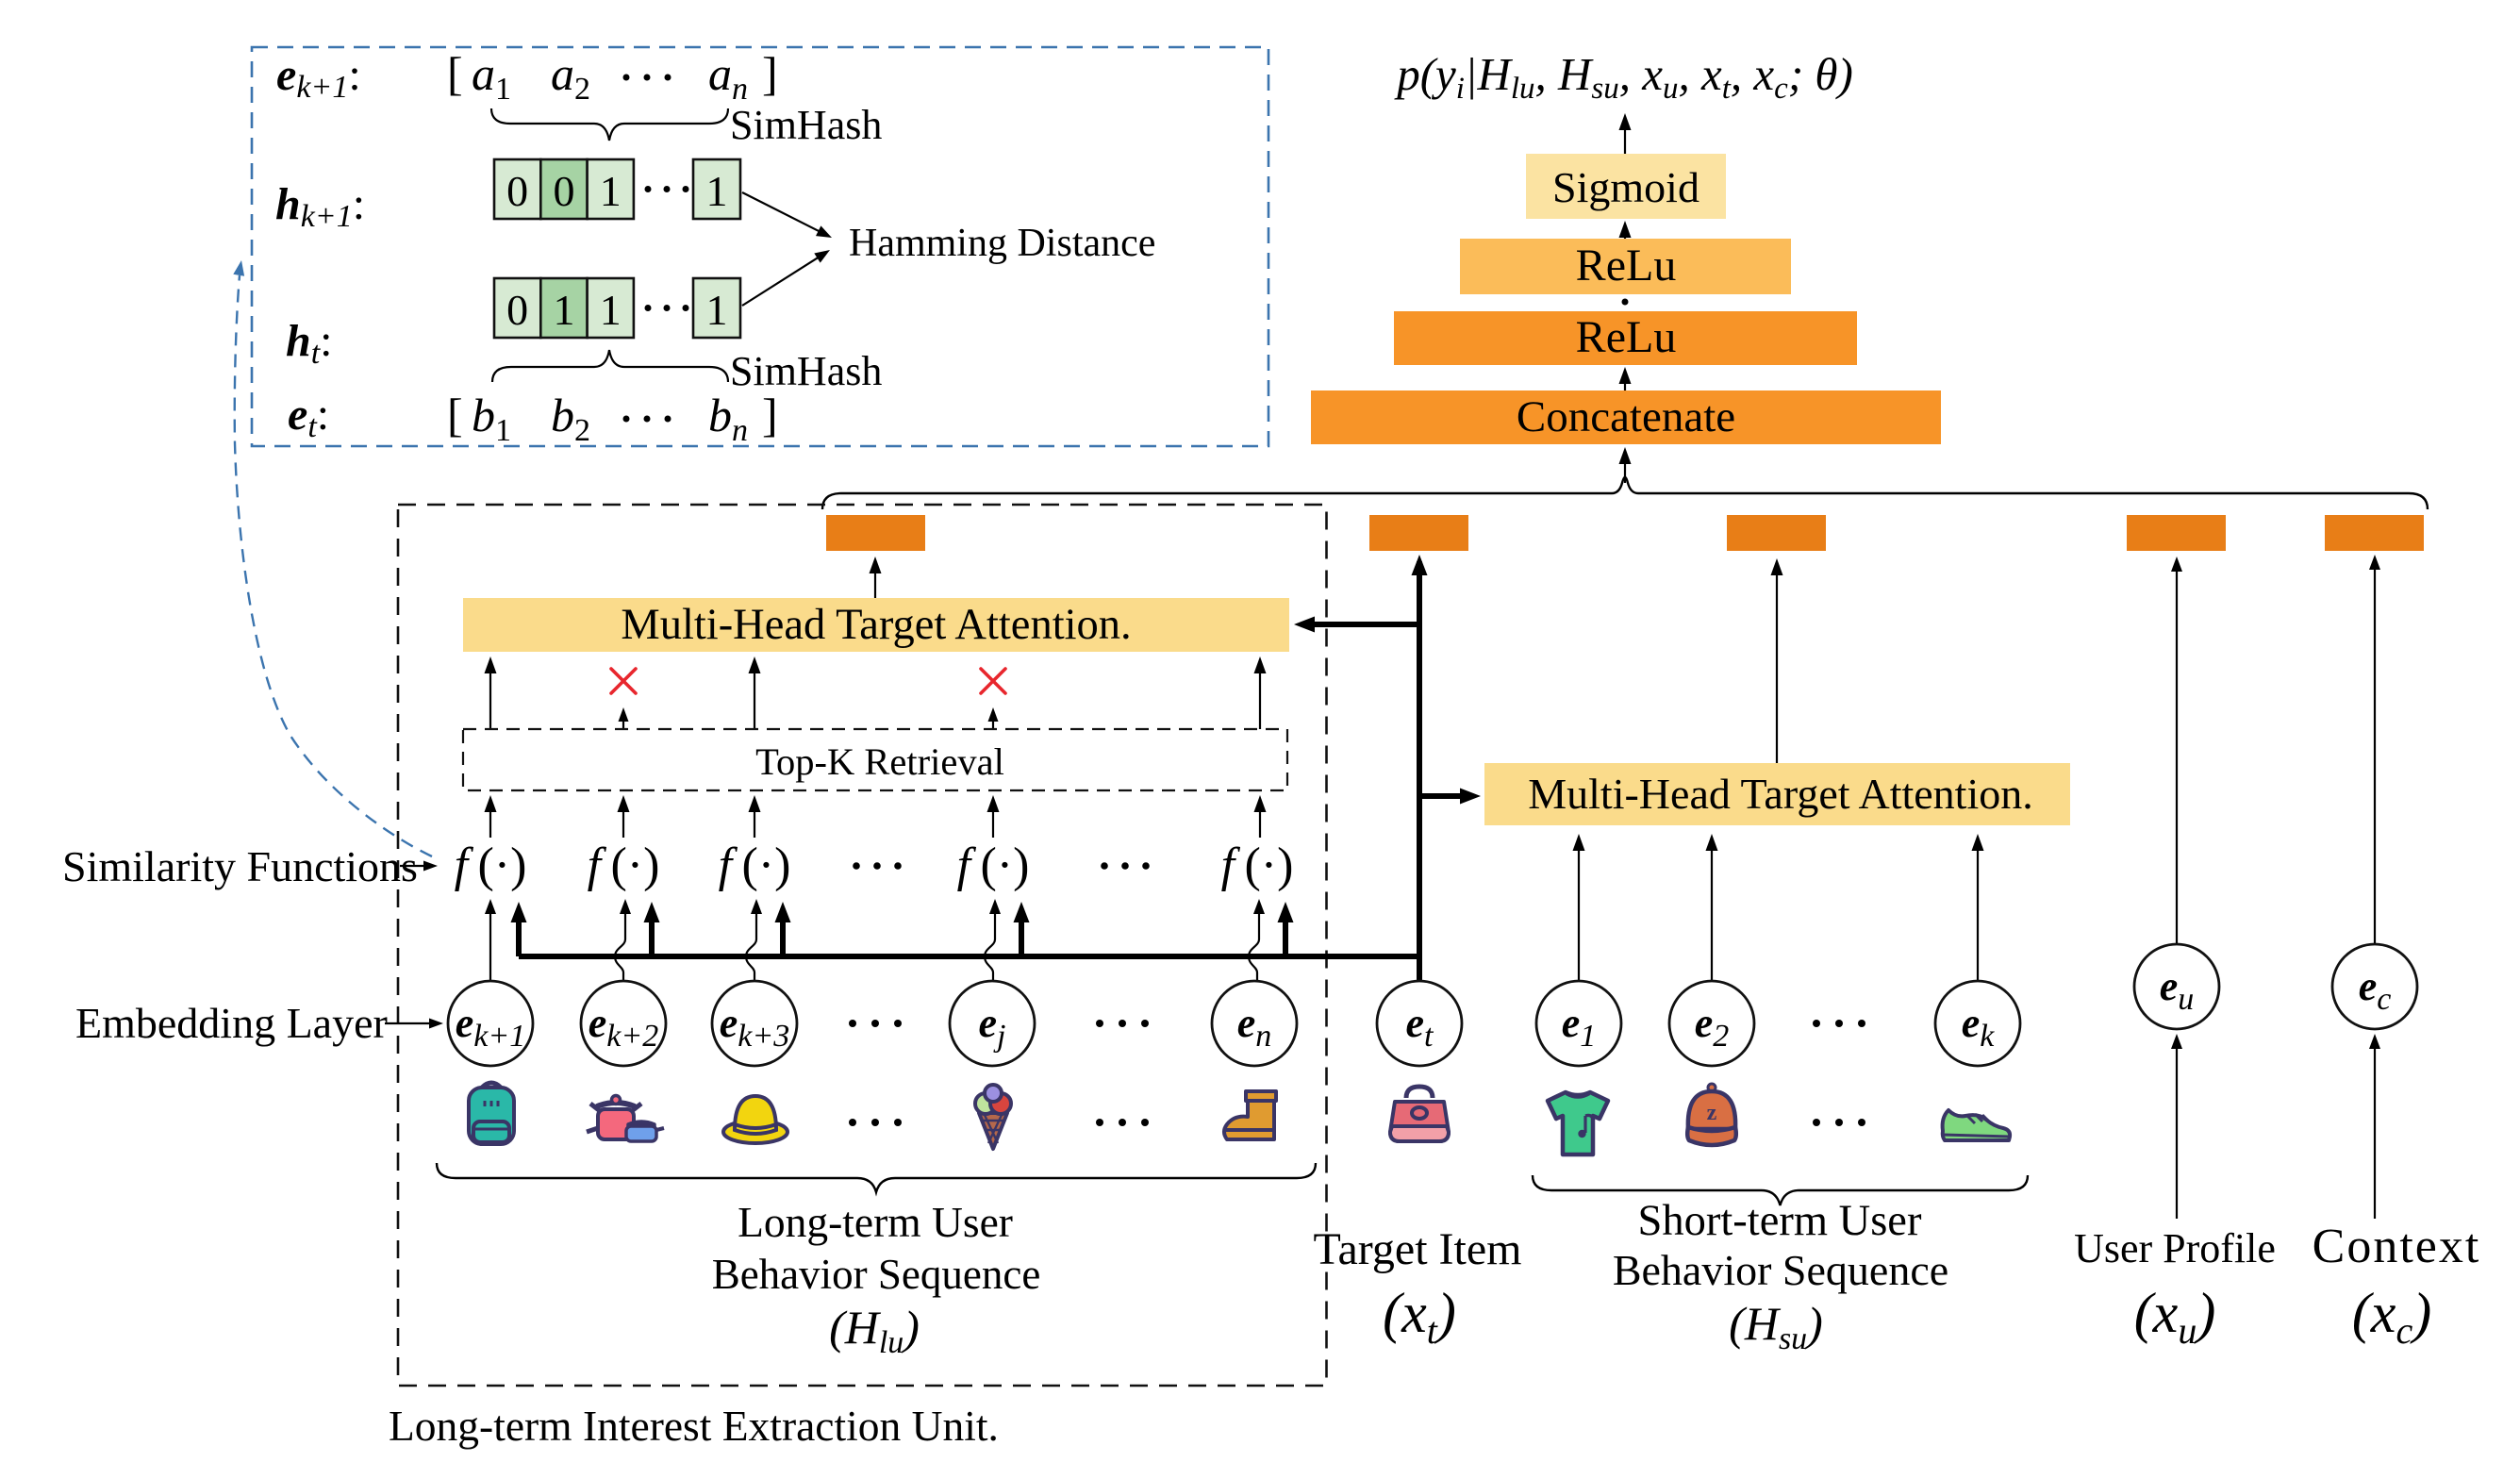 The width and height of the screenshot is (2520, 1462). What do you see at coordinates (491, 1027) in the screenshot?
I see `svg-text: ek+1` at bounding box center [491, 1027].